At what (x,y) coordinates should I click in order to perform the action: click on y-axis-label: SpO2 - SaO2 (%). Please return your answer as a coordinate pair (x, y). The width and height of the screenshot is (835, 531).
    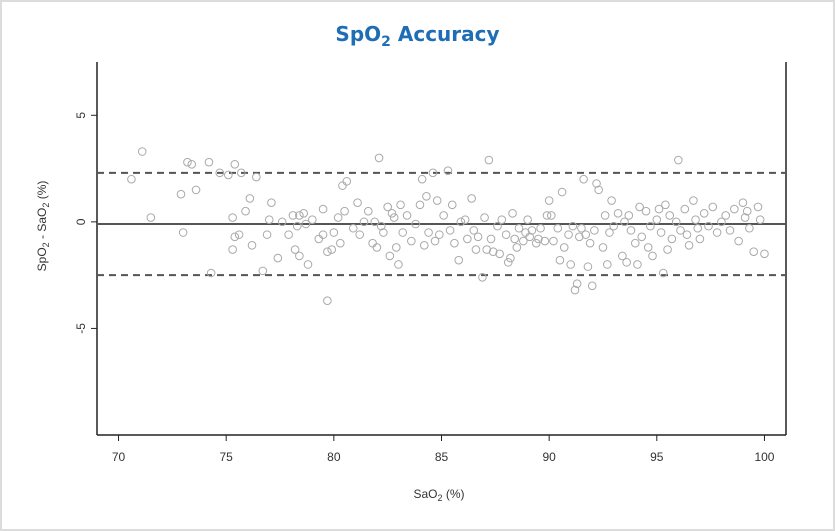
    Looking at the image, I should click on (43, 226).